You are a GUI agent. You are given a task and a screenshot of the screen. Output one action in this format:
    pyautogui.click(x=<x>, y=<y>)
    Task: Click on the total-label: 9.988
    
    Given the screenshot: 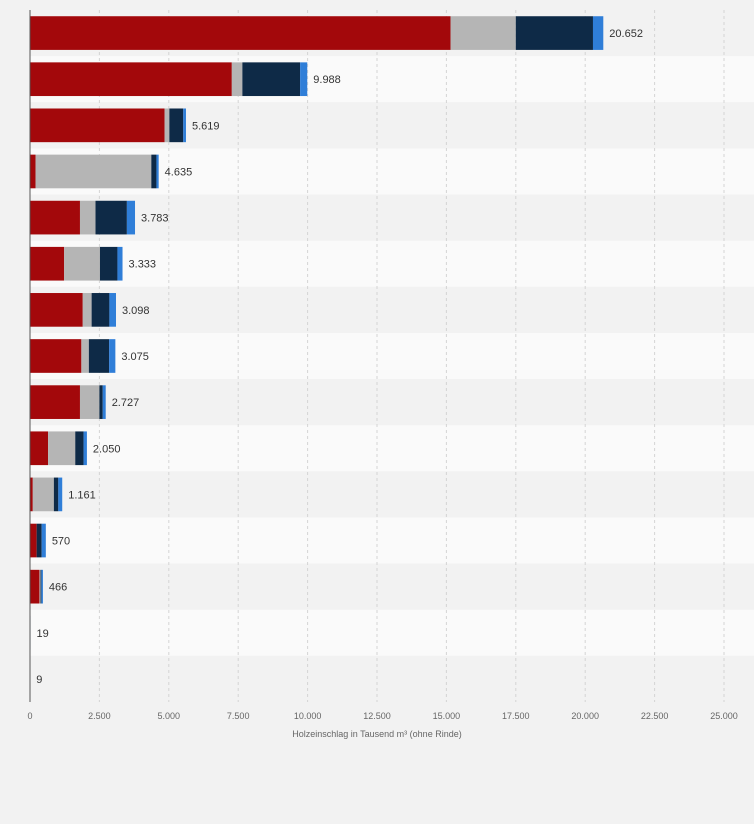 What is the action you would take?
    pyautogui.click(x=327, y=80)
    